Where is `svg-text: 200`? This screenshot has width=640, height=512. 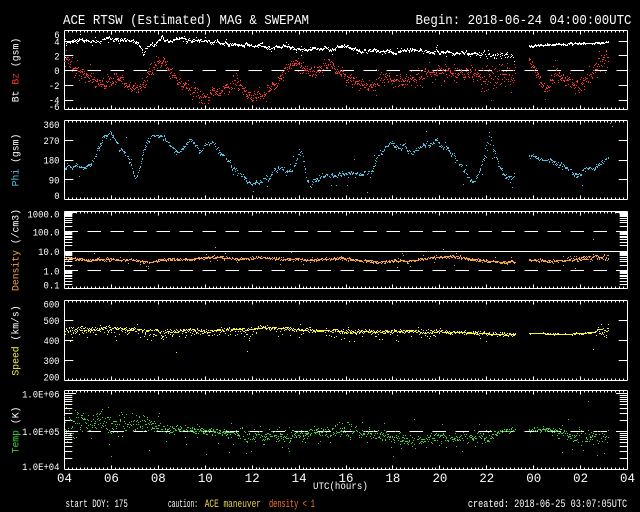 svg-text: 200 is located at coordinates (52, 379).